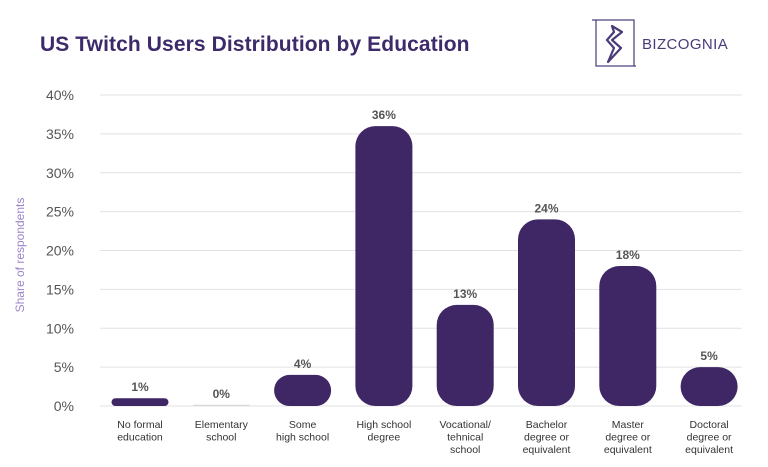 The image size is (768, 467). What do you see at coordinates (465, 294) in the screenshot?
I see `data-label: 13%` at bounding box center [465, 294].